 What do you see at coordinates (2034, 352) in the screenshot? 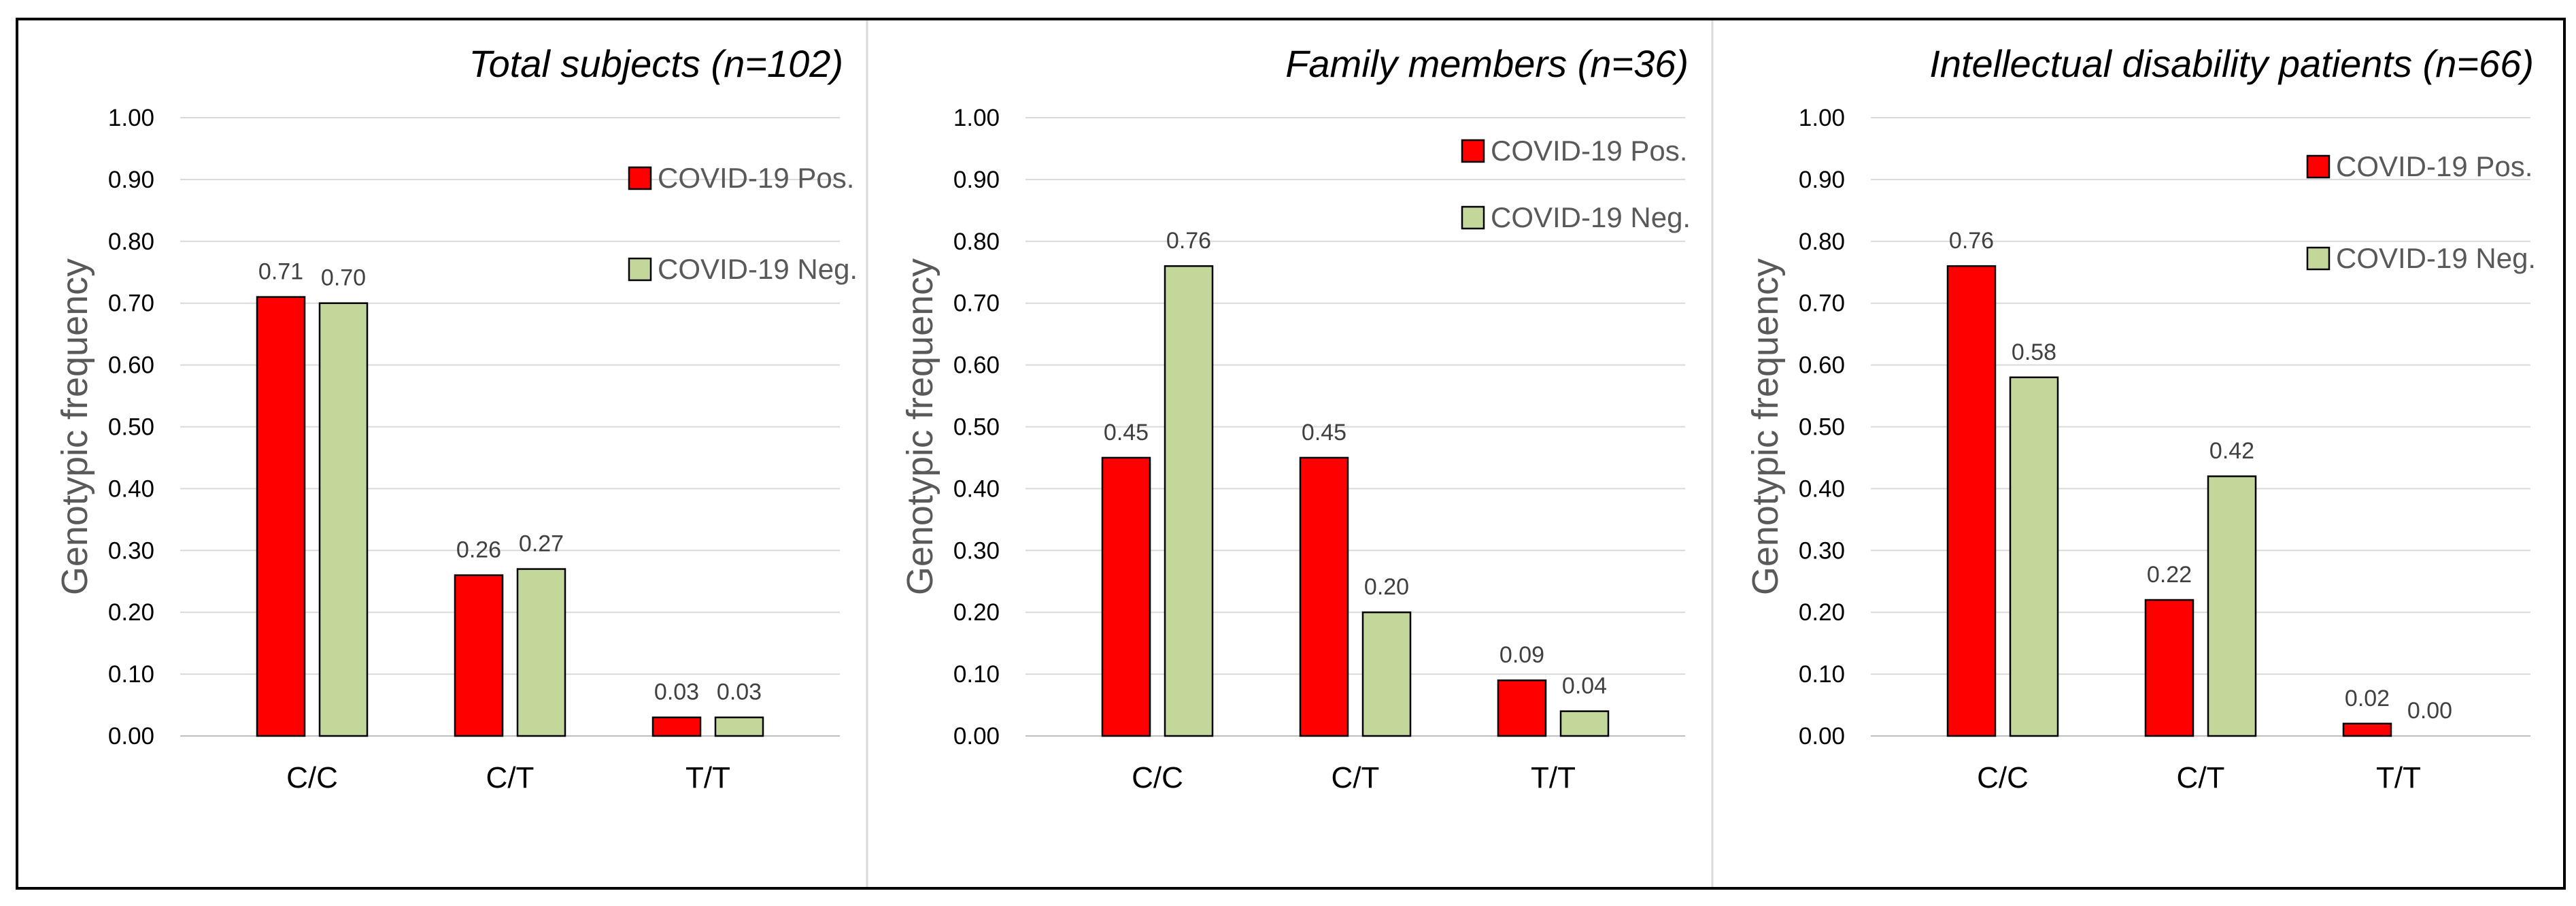
I see `data-label: 0.58` at bounding box center [2034, 352].